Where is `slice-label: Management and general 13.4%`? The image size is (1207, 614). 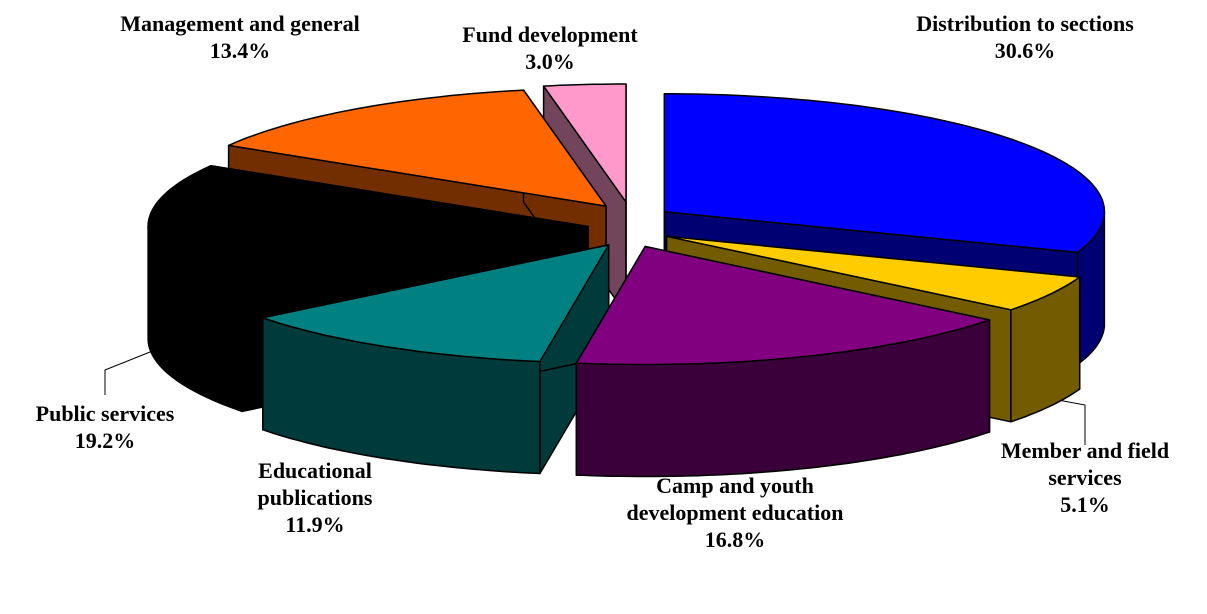
slice-label: Management and general 13.4% is located at coordinates (240, 37).